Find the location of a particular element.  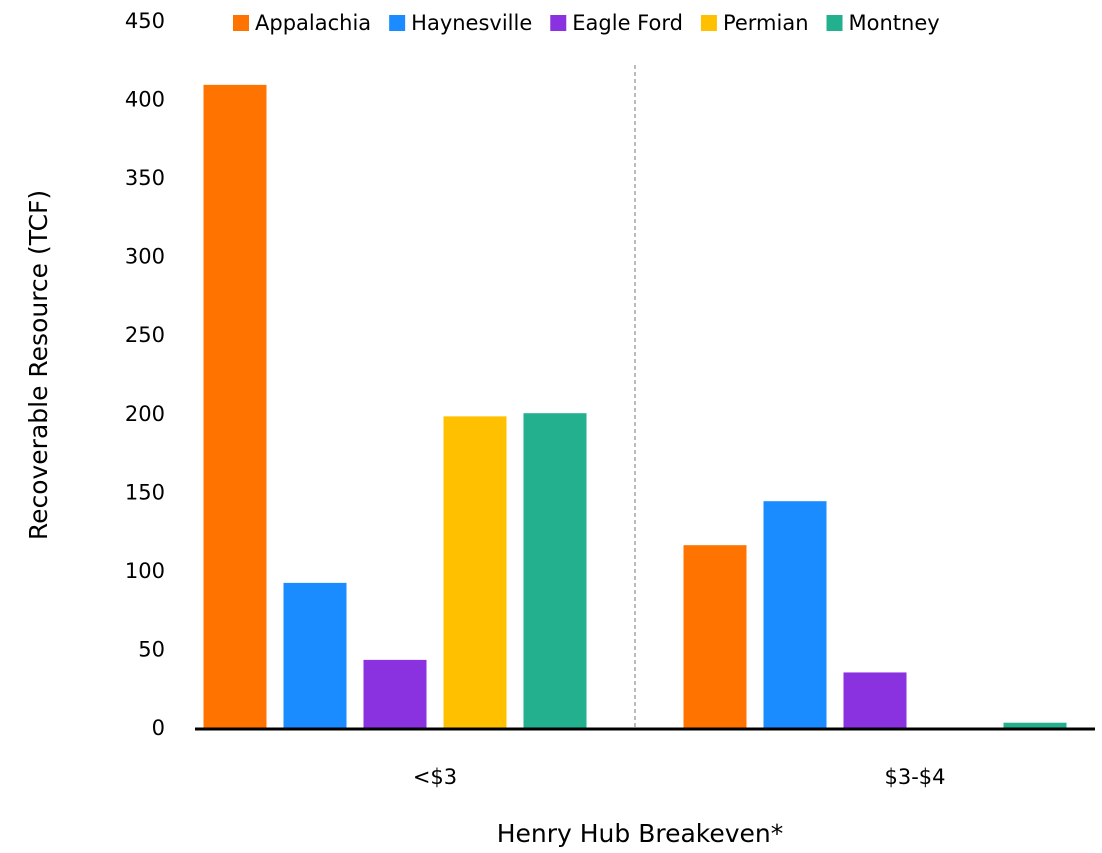

y-tick-label: 50 is located at coordinates (151, 649).